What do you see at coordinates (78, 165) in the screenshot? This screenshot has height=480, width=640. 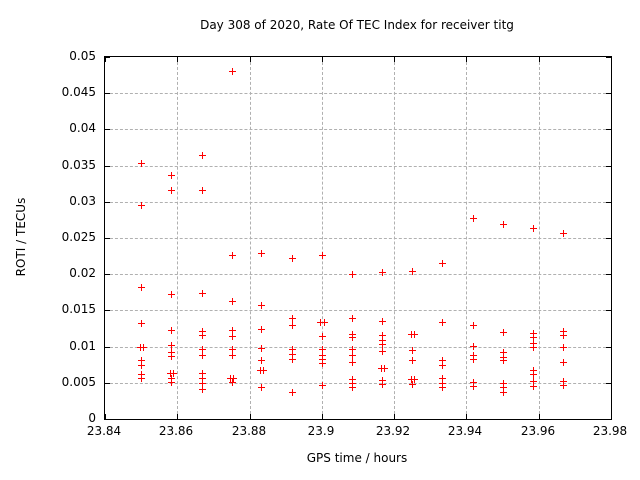 I see `y-tick-label: 0.035` at bounding box center [78, 165].